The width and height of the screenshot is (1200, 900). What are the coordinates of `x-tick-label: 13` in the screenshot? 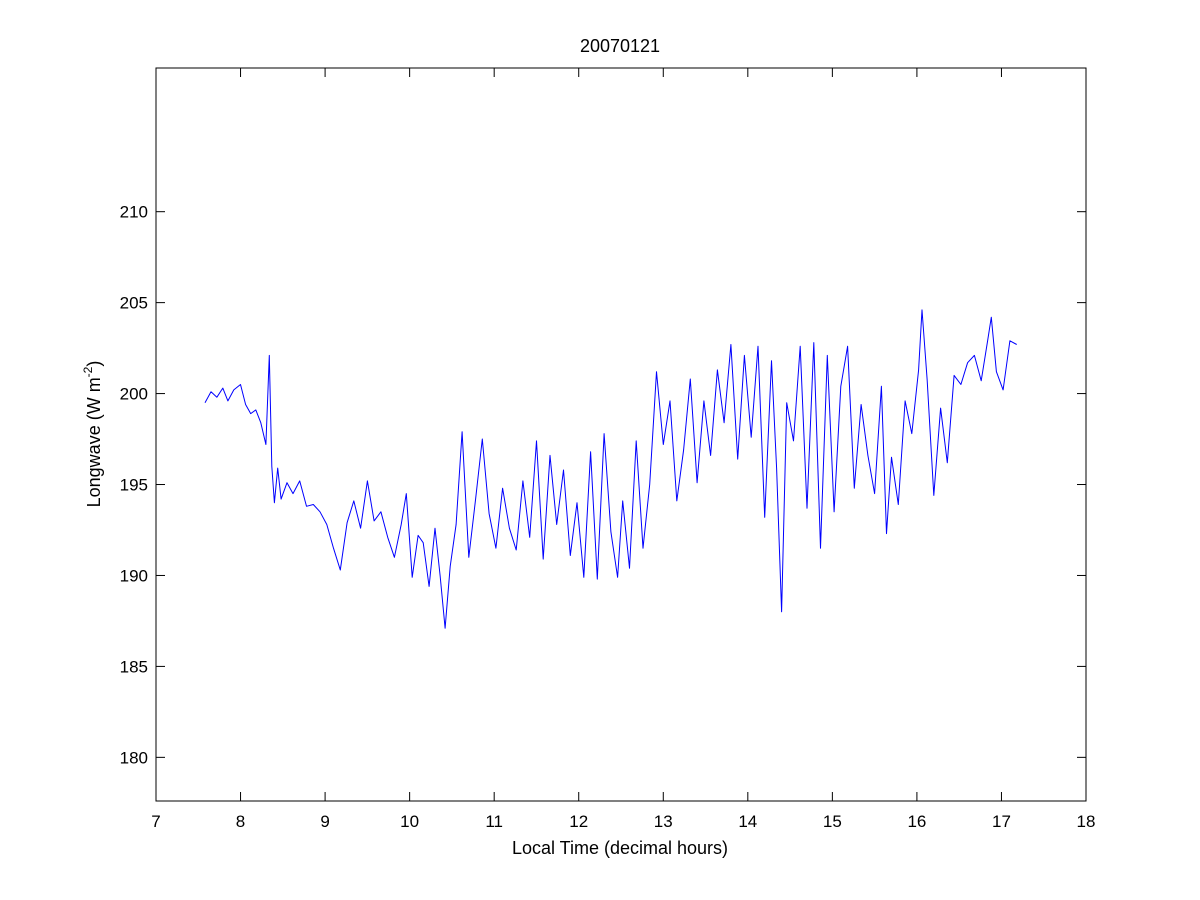 It's located at (663, 821).